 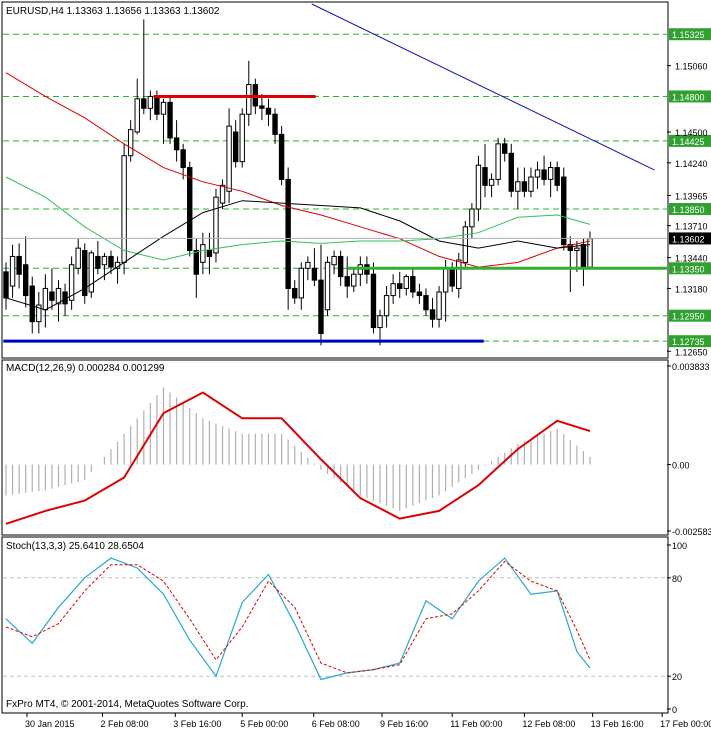 What do you see at coordinates (691, 367) in the screenshot?
I see `macd-tick-label-0: 0.003833` at bounding box center [691, 367].